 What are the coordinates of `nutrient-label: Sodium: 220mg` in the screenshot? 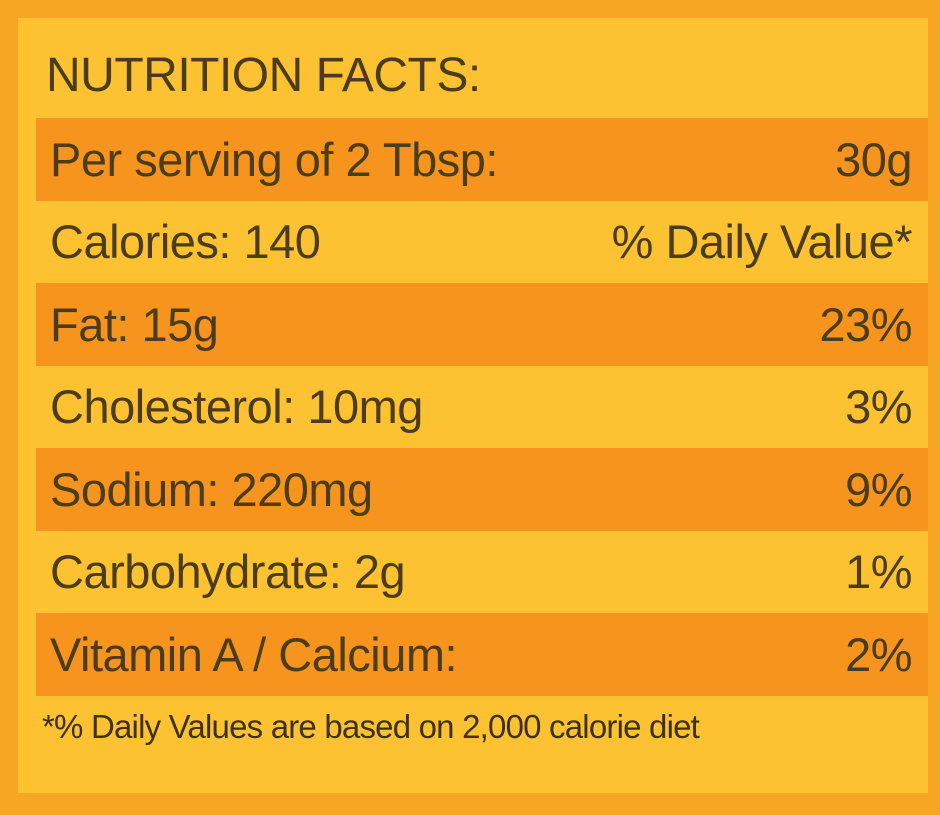 It's located at (211, 489).